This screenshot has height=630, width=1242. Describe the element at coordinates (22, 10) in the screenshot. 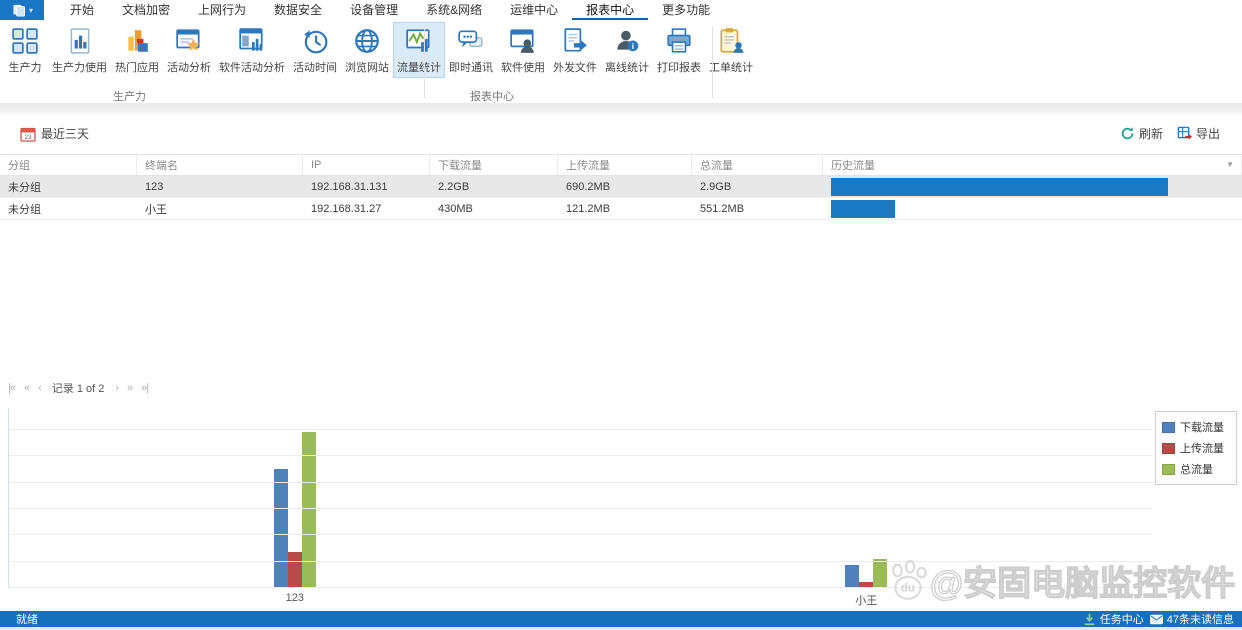

I see `app-menu-button: ▾` at that location.